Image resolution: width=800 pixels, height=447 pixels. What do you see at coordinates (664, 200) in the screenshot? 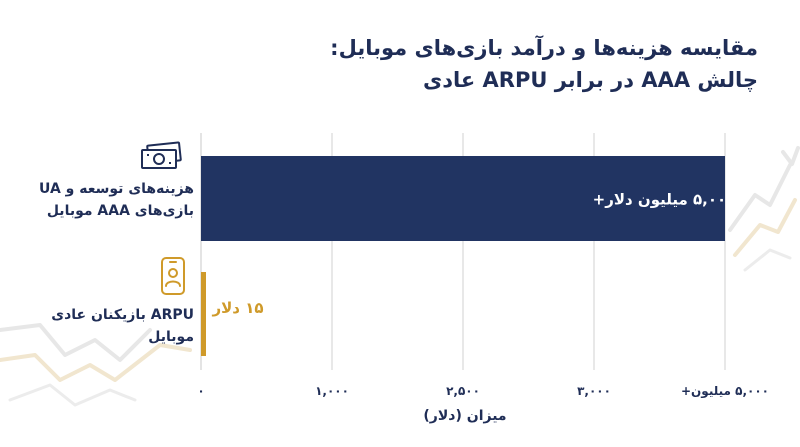
I see `data-label-aaa: ۵,۰۰۰ میلیون دلار+` at bounding box center [664, 200].